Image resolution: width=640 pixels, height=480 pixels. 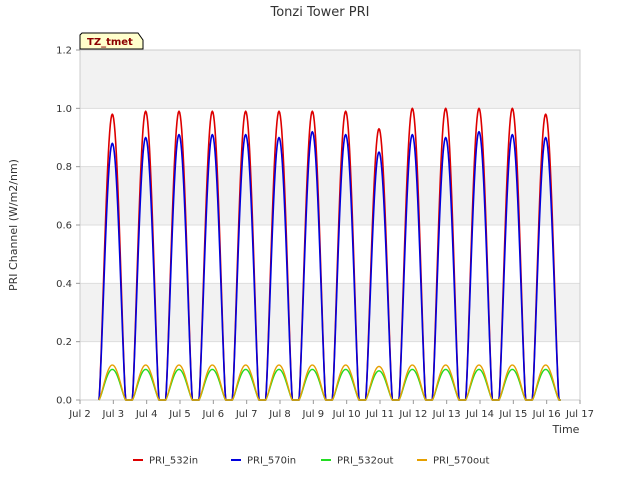 I want to click on x-tick-label: Jul 6, so click(x=213, y=414).